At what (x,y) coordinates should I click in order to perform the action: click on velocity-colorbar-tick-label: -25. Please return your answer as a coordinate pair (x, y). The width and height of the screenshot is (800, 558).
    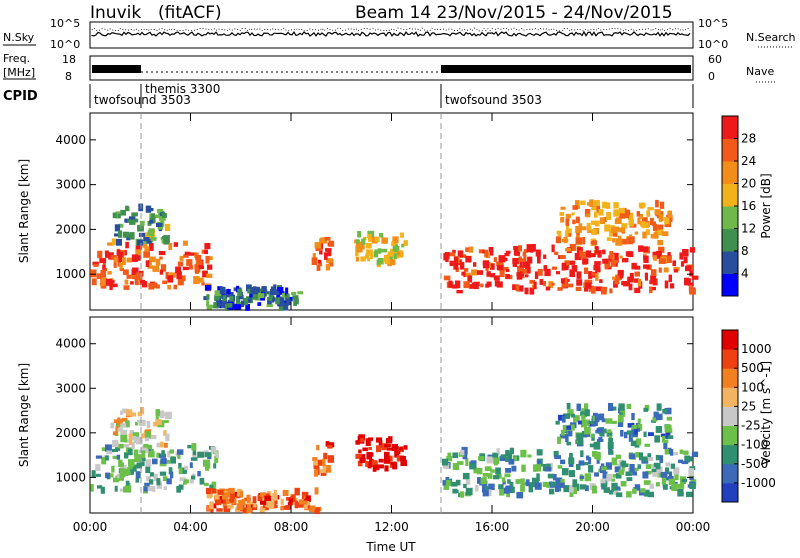
    Looking at the image, I should click on (751, 426).